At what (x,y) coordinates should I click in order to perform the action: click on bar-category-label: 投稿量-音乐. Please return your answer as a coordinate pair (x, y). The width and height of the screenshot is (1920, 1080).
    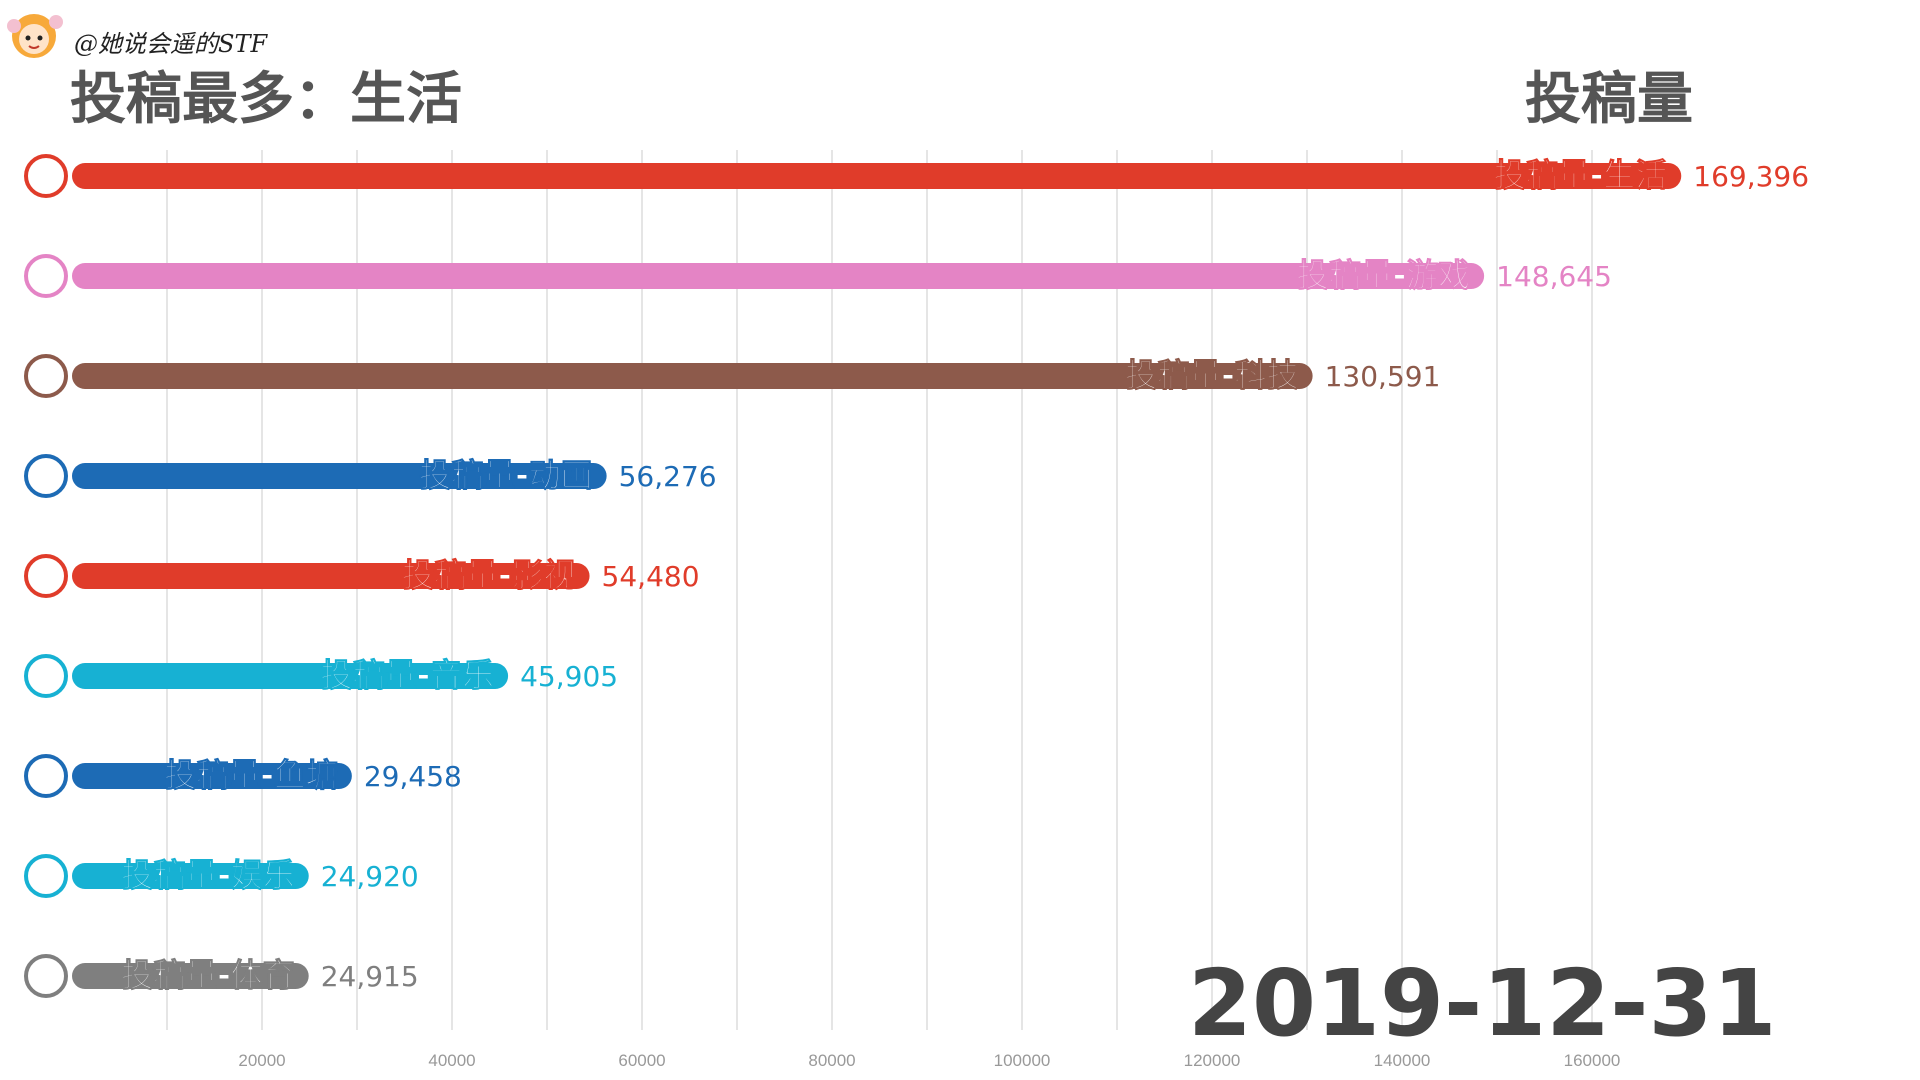
    Looking at the image, I should click on (407, 675).